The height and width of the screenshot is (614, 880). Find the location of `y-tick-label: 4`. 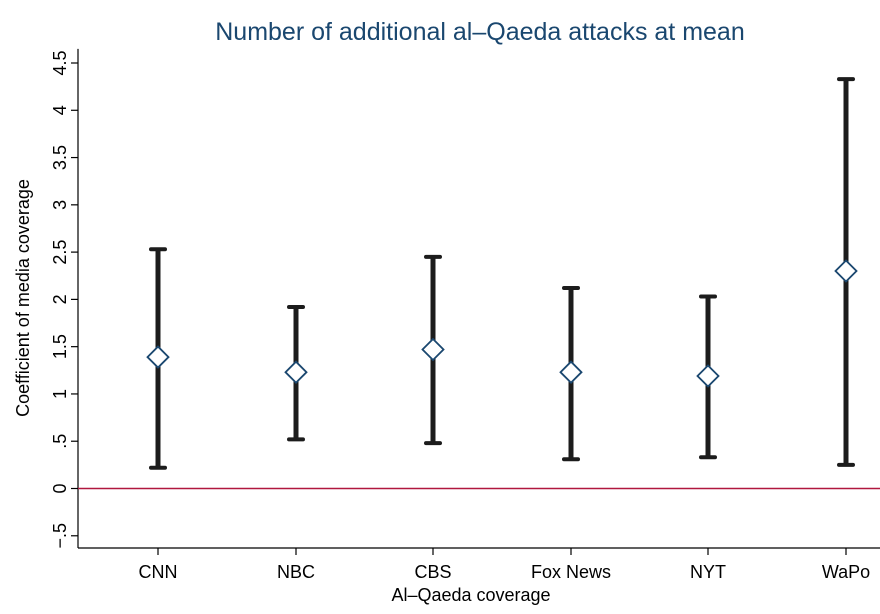

y-tick-label: 4 is located at coordinates (60, 110).